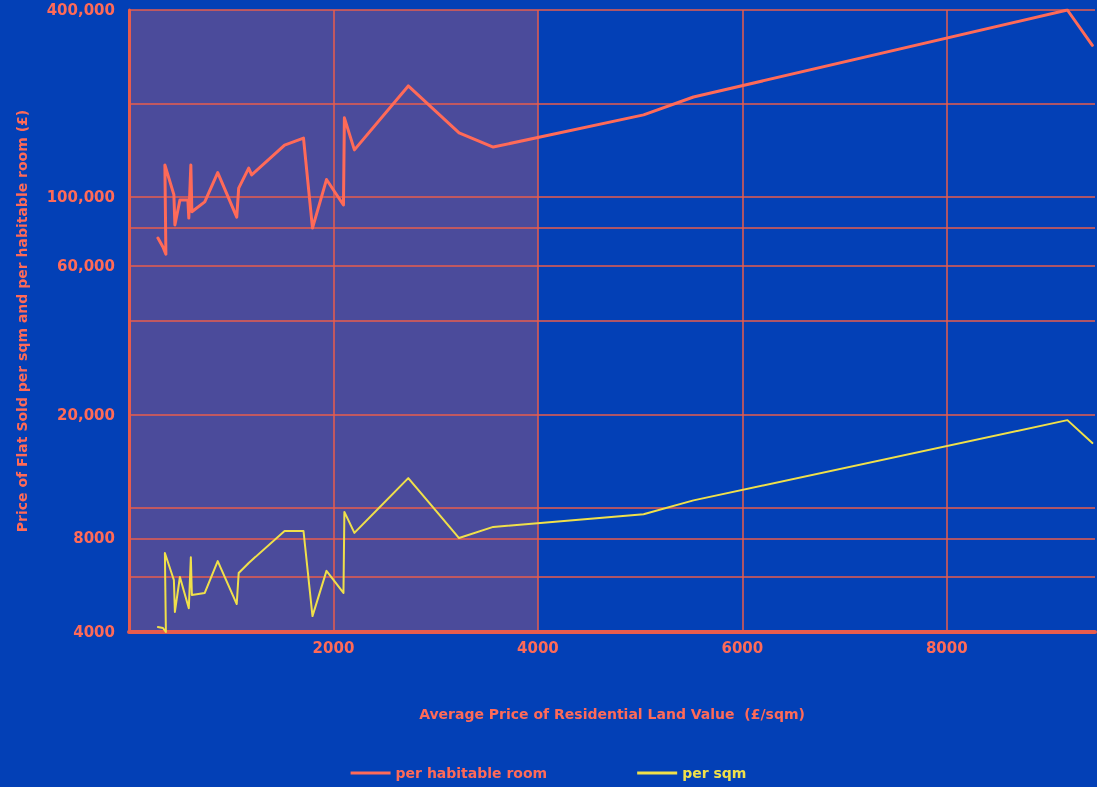 This screenshot has width=1097, height=787. Describe the element at coordinates (471, 773) in the screenshot. I see `legend-label: per habitable room` at that location.